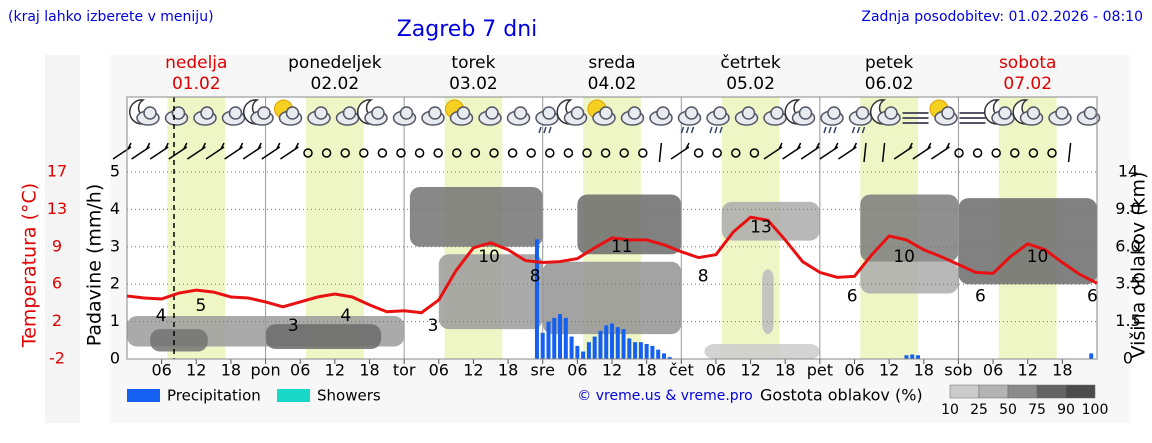 The width and height of the screenshot is (1152, 443). Describe the element at coordinates (979, 410) in the screenshot. I see `density-label: 25` at that location.